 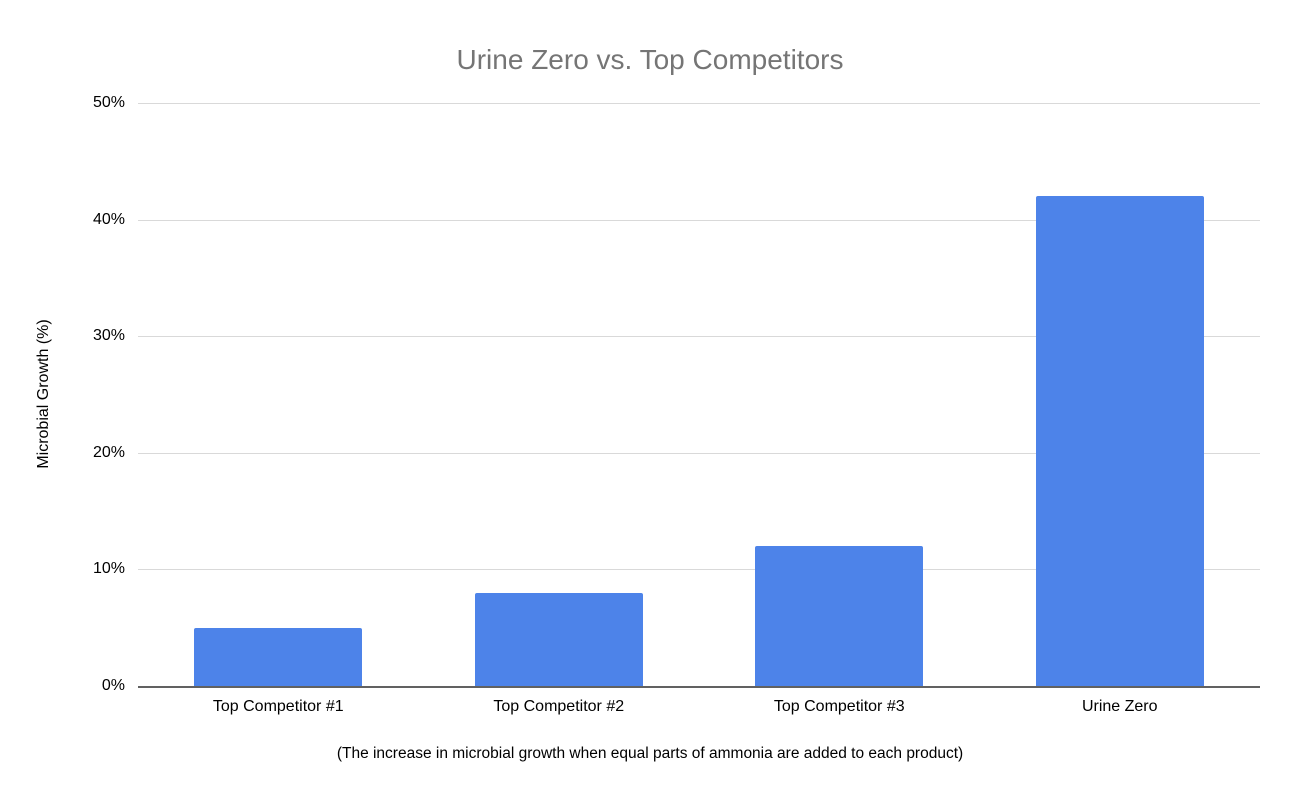 I want to click on bar-urine-zero, so click(x=1119, y=441).